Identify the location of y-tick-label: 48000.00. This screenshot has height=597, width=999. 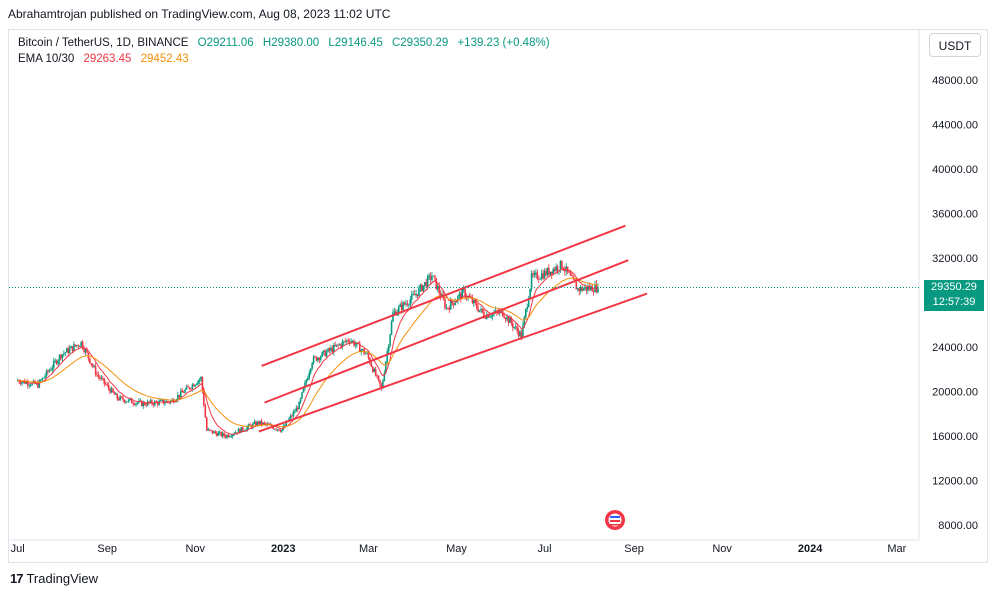
(955, 81).